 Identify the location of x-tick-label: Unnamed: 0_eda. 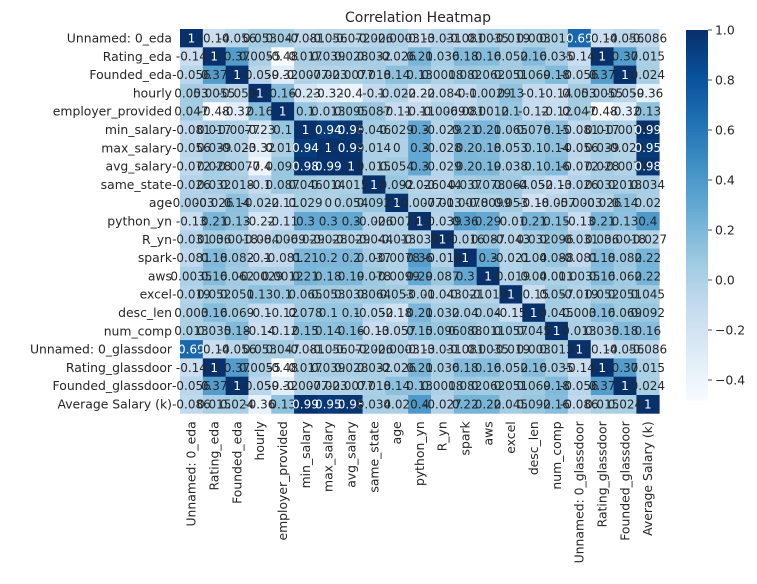
(191, 473).